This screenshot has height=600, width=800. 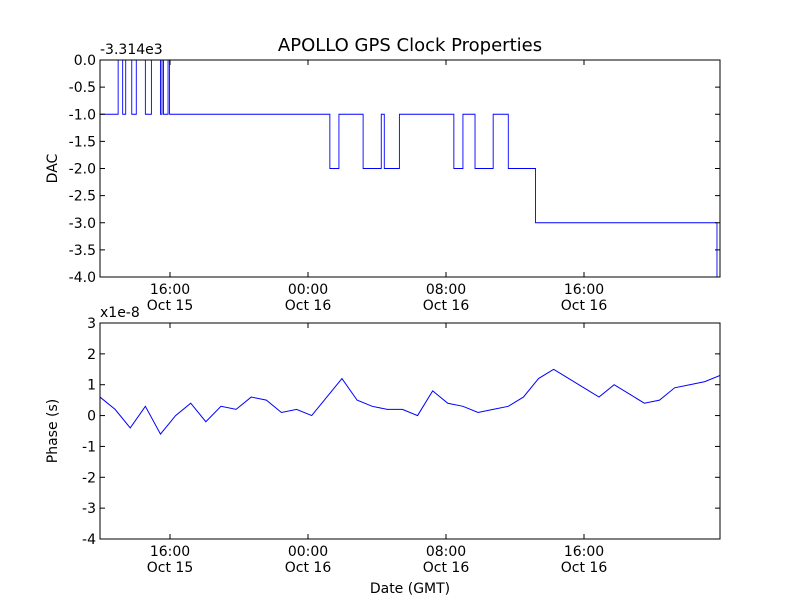 What do you see at coordinates (82, 115) in the screenshot?
I see `dac-ytick-label: -1.0` at bounding box center [82, 115].